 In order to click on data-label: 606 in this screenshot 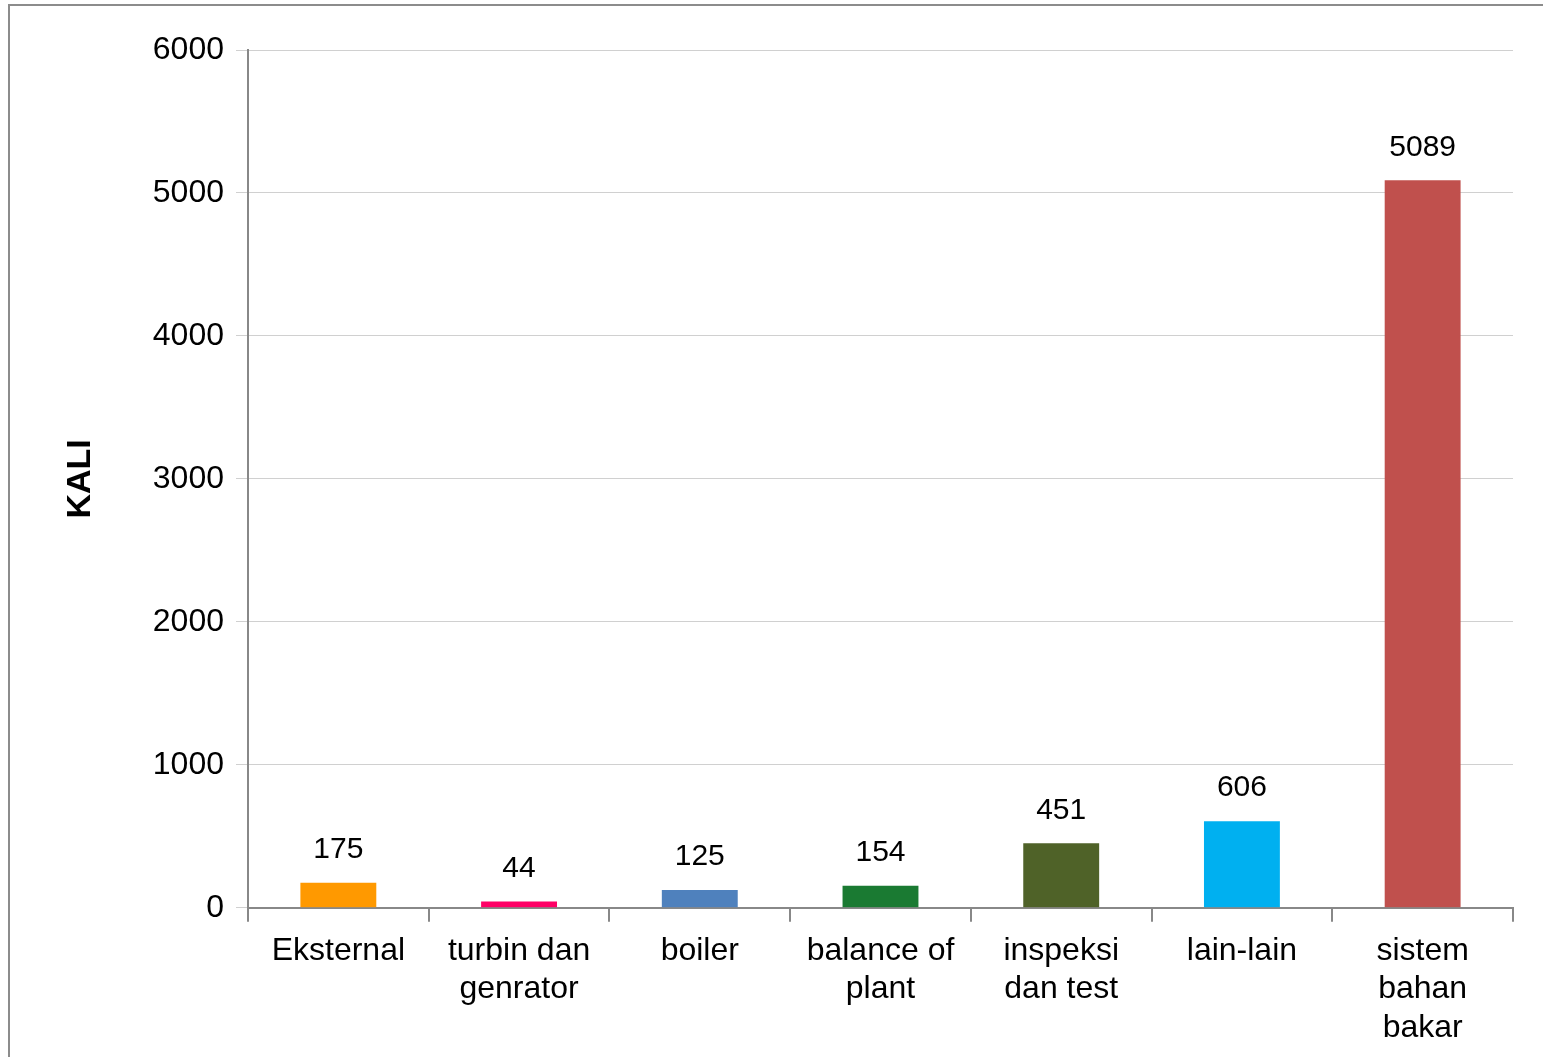, I will do `click(1241, 786)`.